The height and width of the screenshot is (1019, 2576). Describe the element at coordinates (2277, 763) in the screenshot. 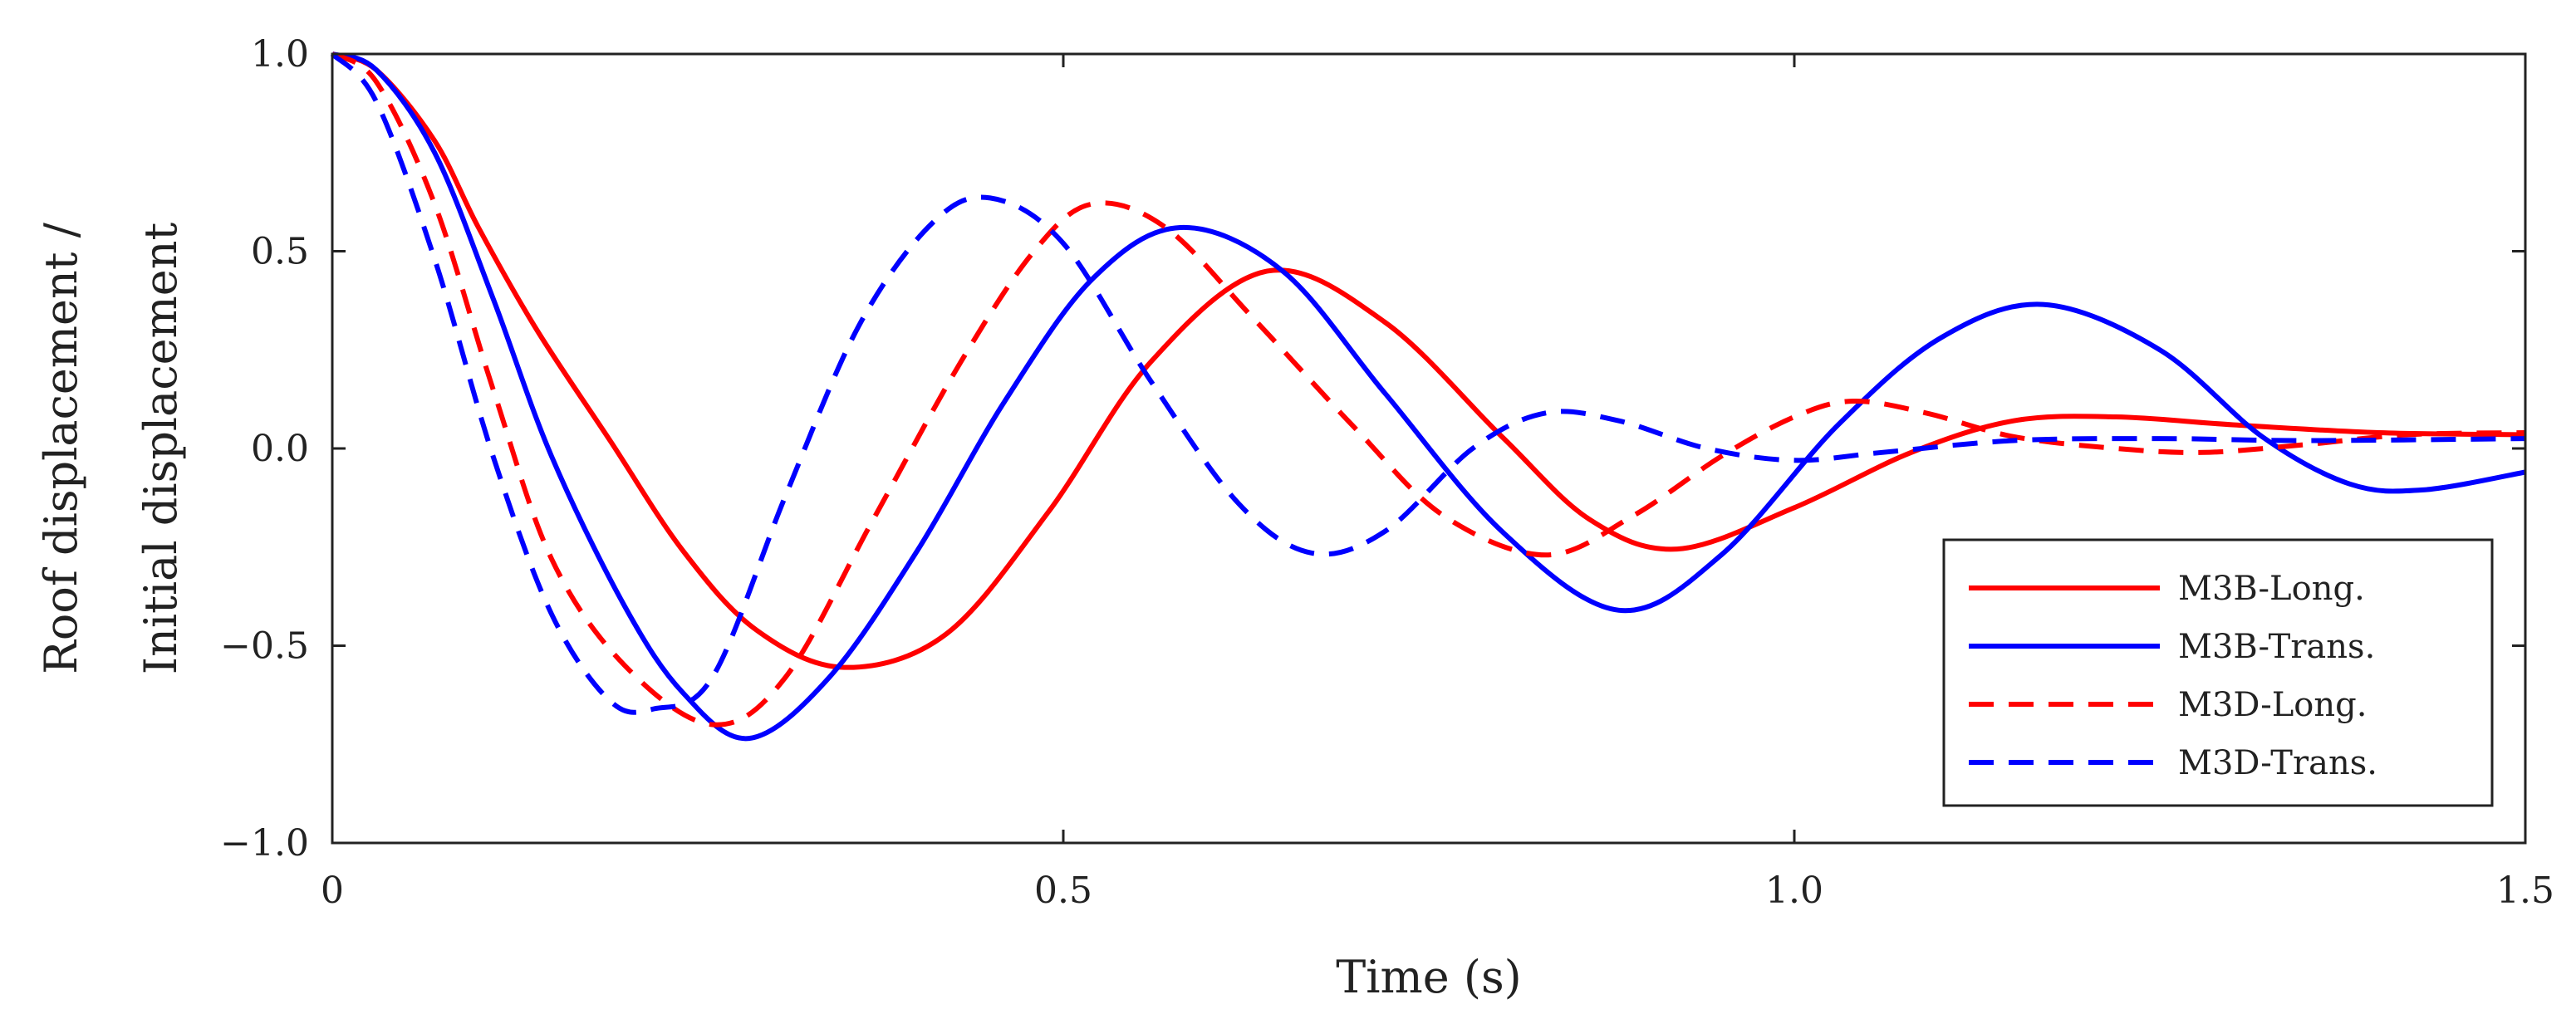

I see `legend-label-m3d-trans: M3D-Trans.` at that location.